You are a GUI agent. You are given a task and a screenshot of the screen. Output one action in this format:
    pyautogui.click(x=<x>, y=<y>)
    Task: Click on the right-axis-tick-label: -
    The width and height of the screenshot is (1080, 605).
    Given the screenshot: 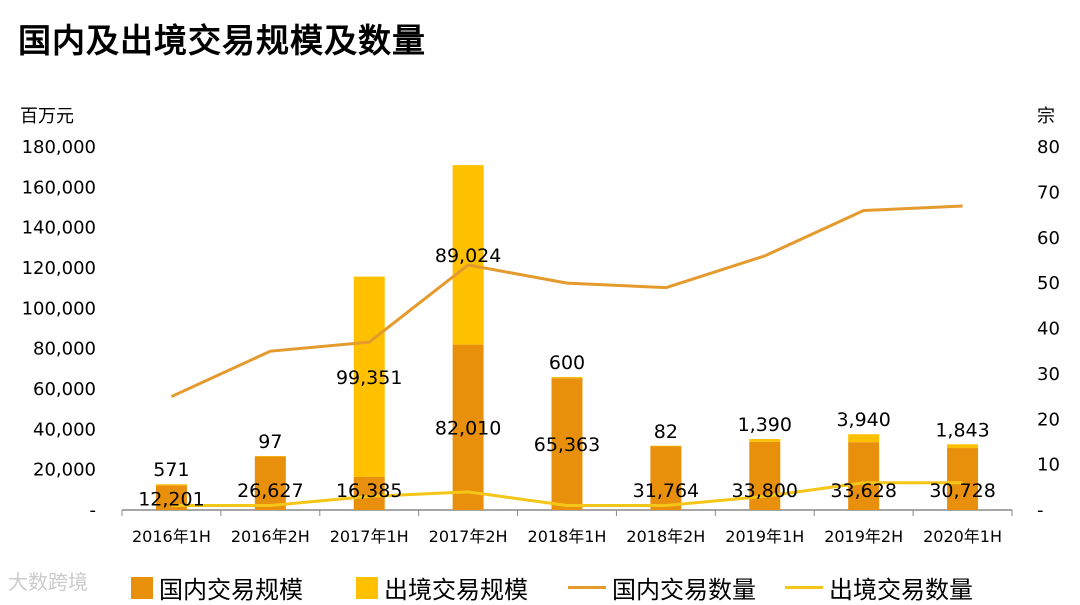 What is the action you would take?
    pyautogui.click(x=1040, y=510)
    